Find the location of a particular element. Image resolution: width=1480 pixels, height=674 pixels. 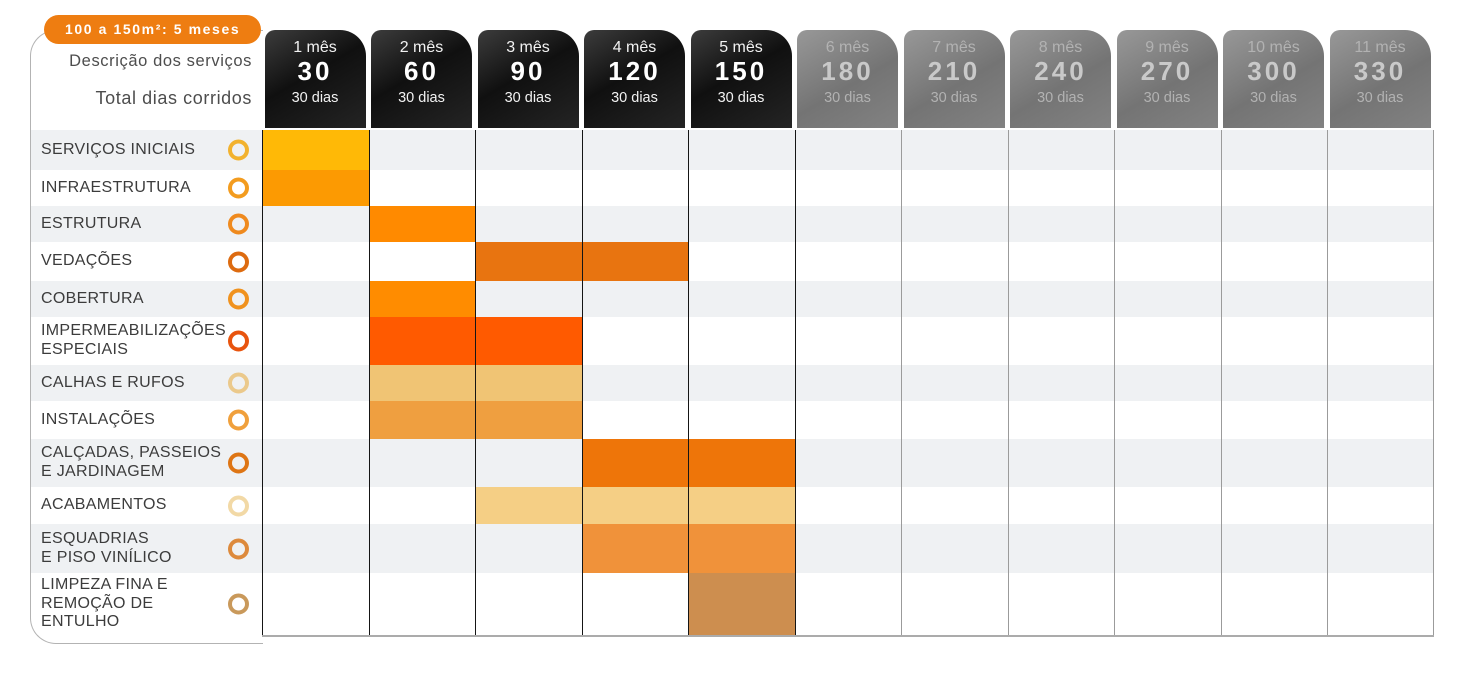

service-row: SERVIÇOS INICIAIS is located at coordinates (732, 150).